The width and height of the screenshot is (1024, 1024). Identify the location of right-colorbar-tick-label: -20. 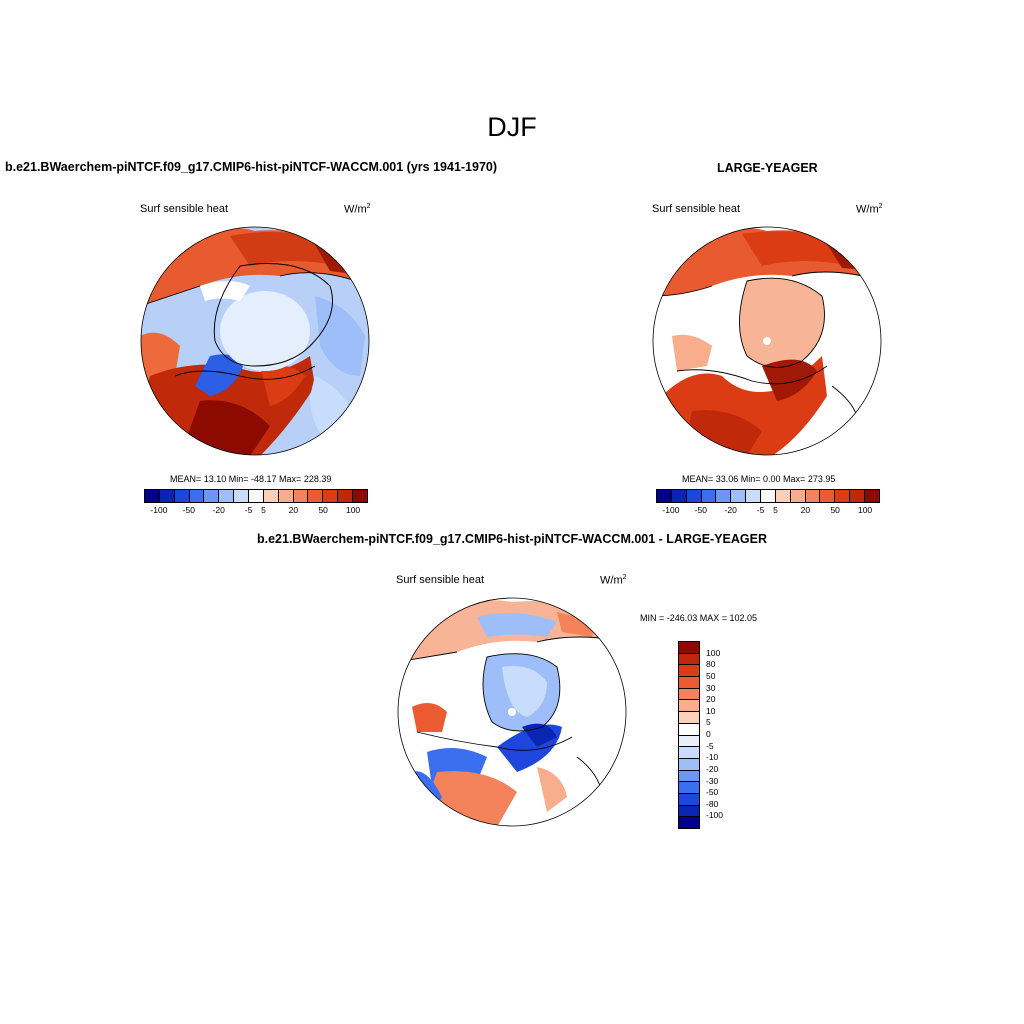
(730, 510).